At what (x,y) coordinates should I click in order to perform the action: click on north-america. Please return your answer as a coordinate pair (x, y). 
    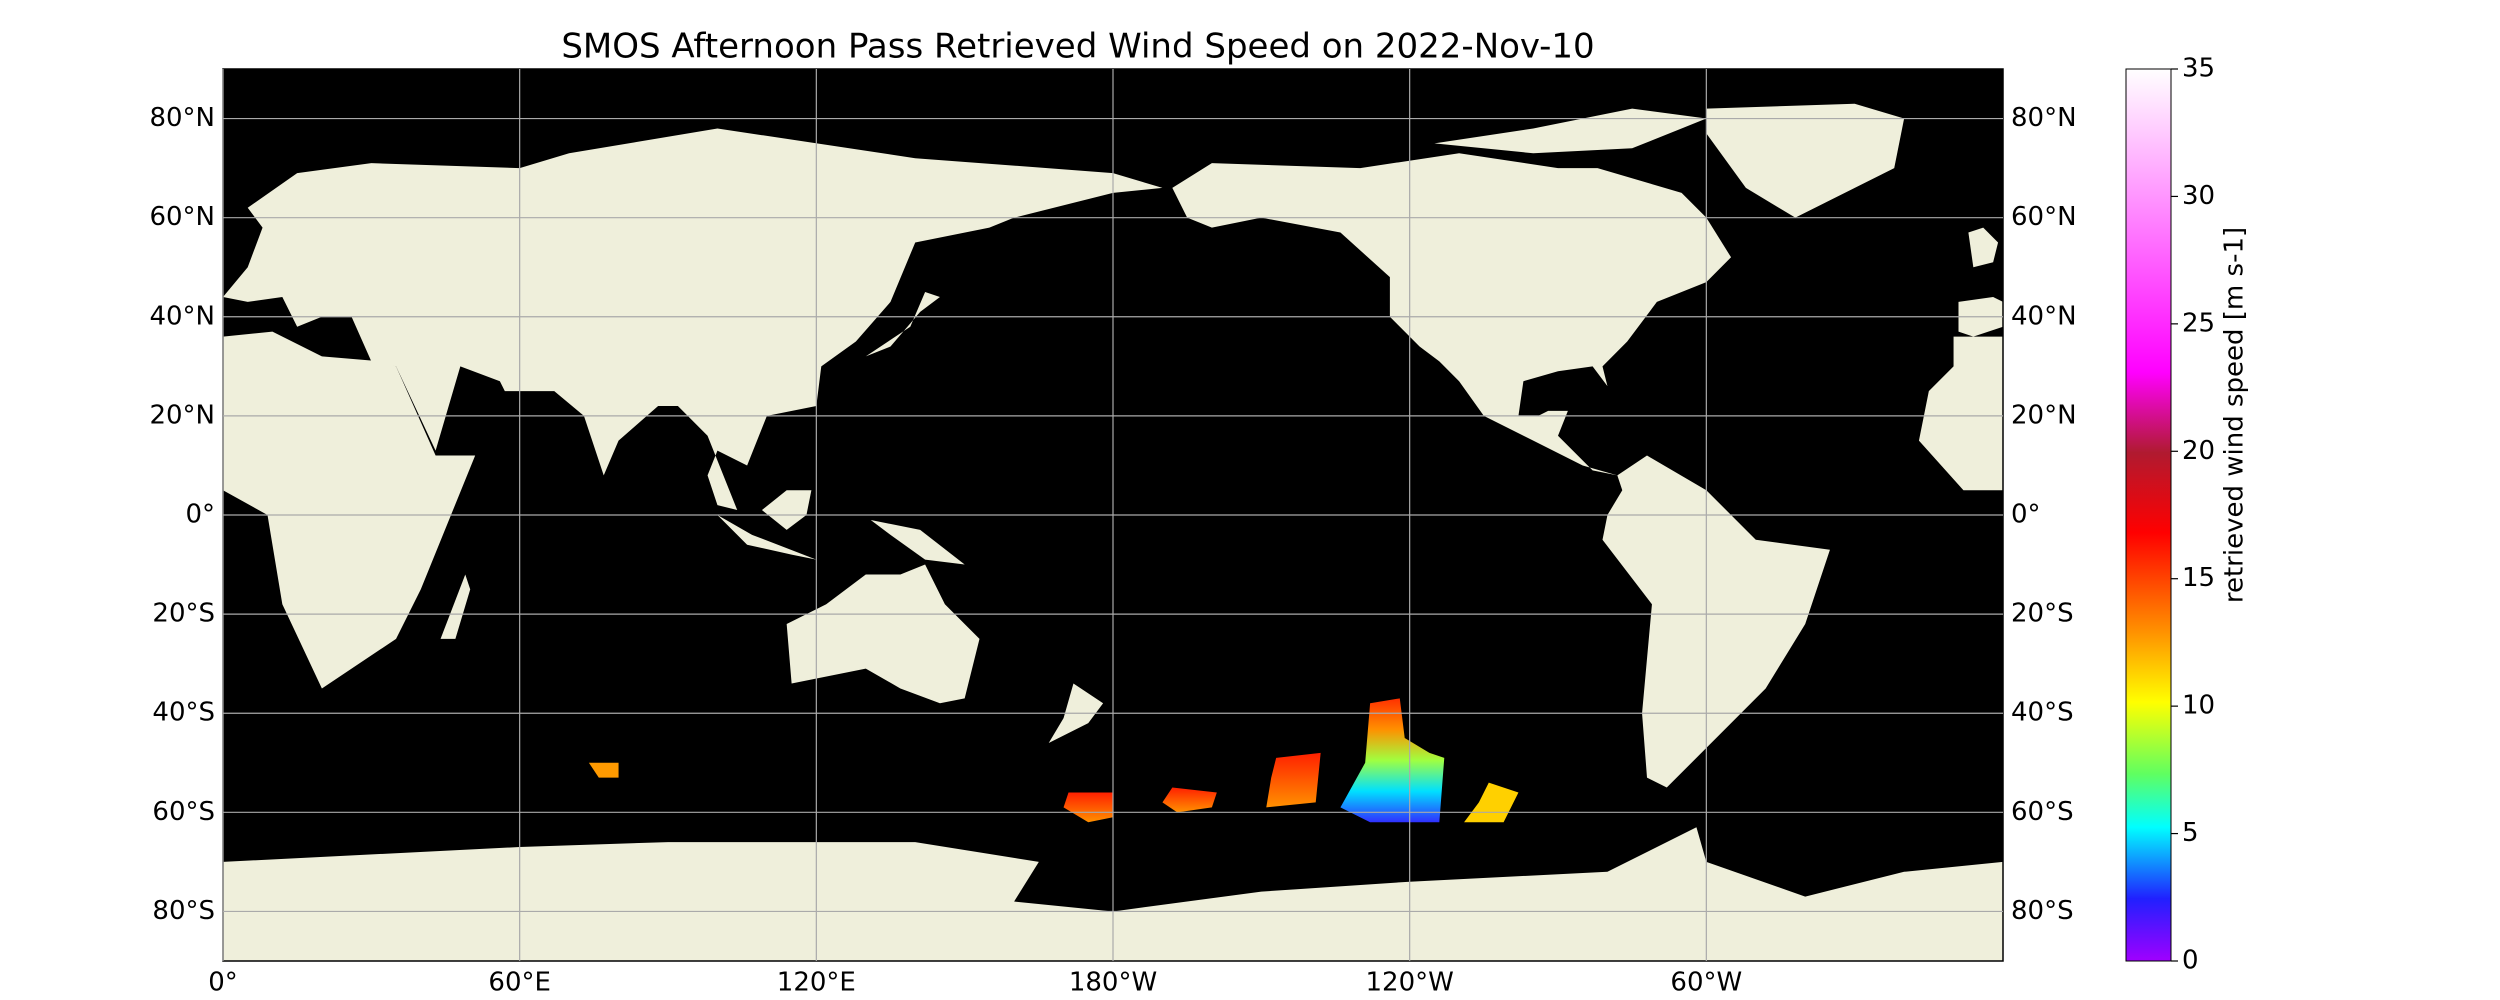
    Looking at the image, I should click on (1452, 314).